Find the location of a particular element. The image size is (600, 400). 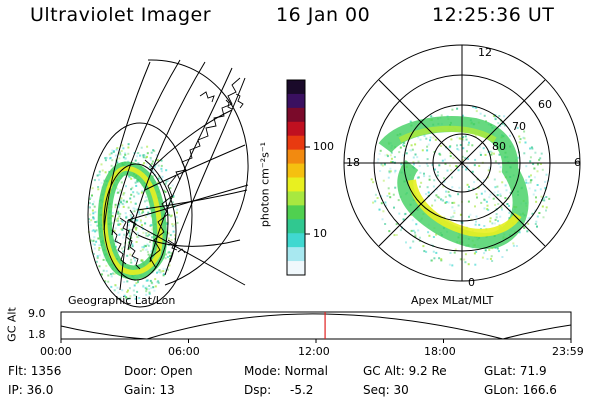

geographic-longitude: GLon: 166.6 is located at coordinates (520, 390).